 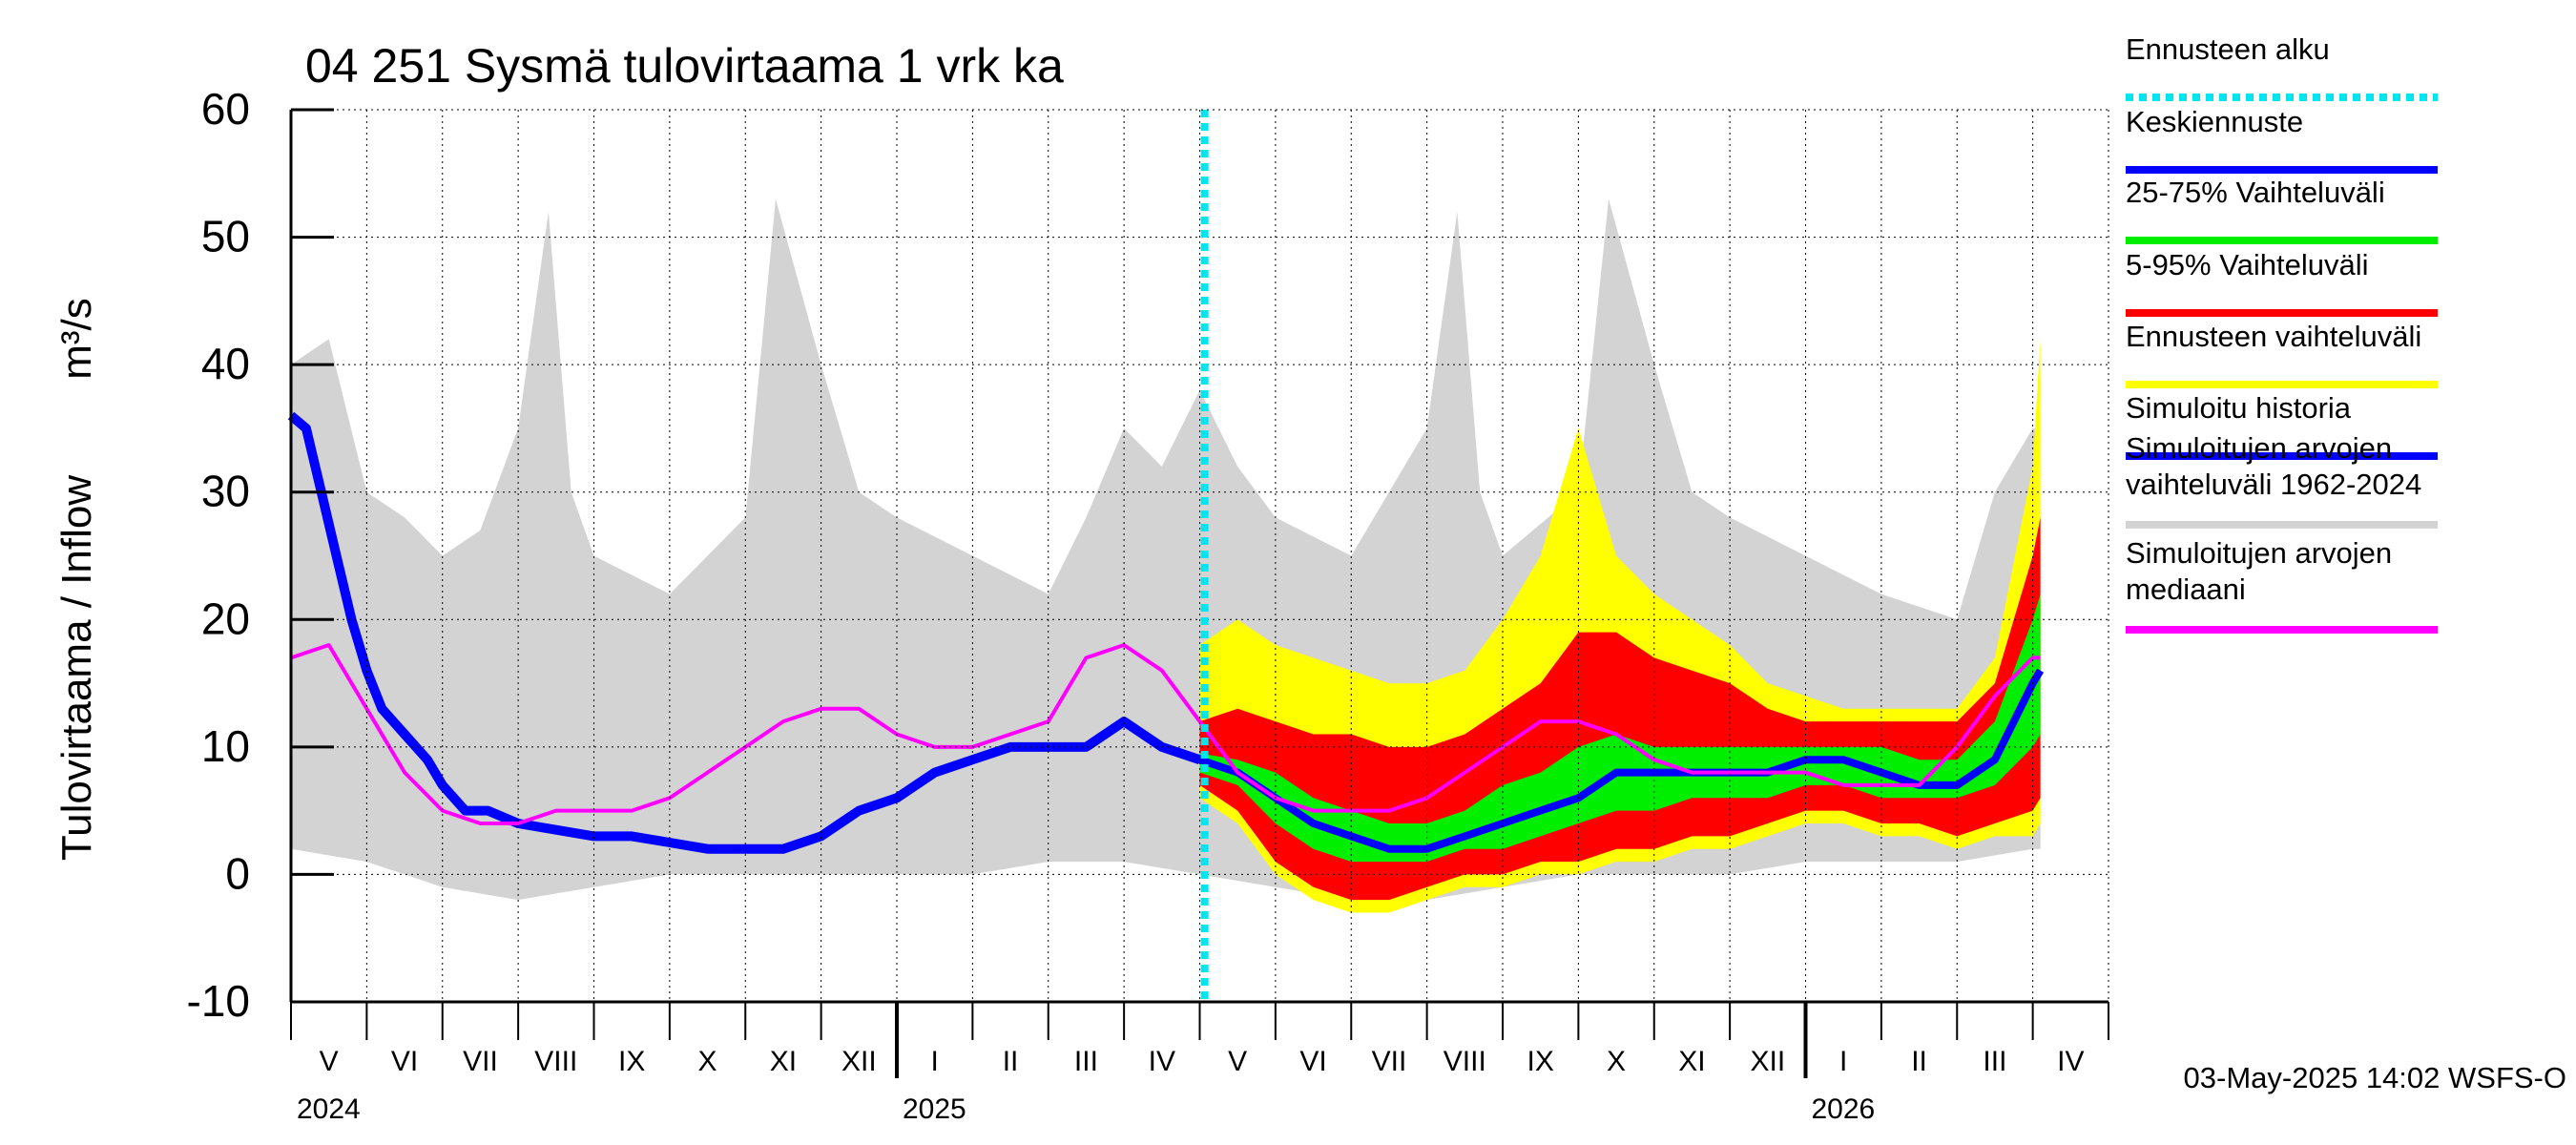 I want to click on legend-label: Ennusteen vaihteluväli, so click(x=2273, y=337).